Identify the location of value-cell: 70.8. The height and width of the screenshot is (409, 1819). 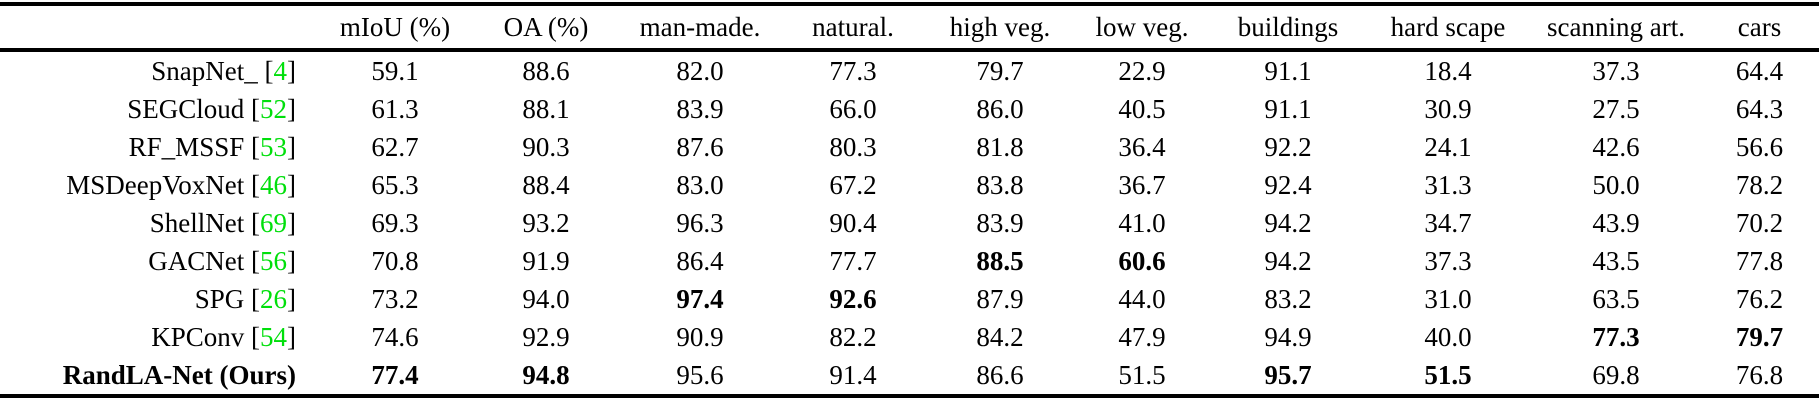
(395, 260).